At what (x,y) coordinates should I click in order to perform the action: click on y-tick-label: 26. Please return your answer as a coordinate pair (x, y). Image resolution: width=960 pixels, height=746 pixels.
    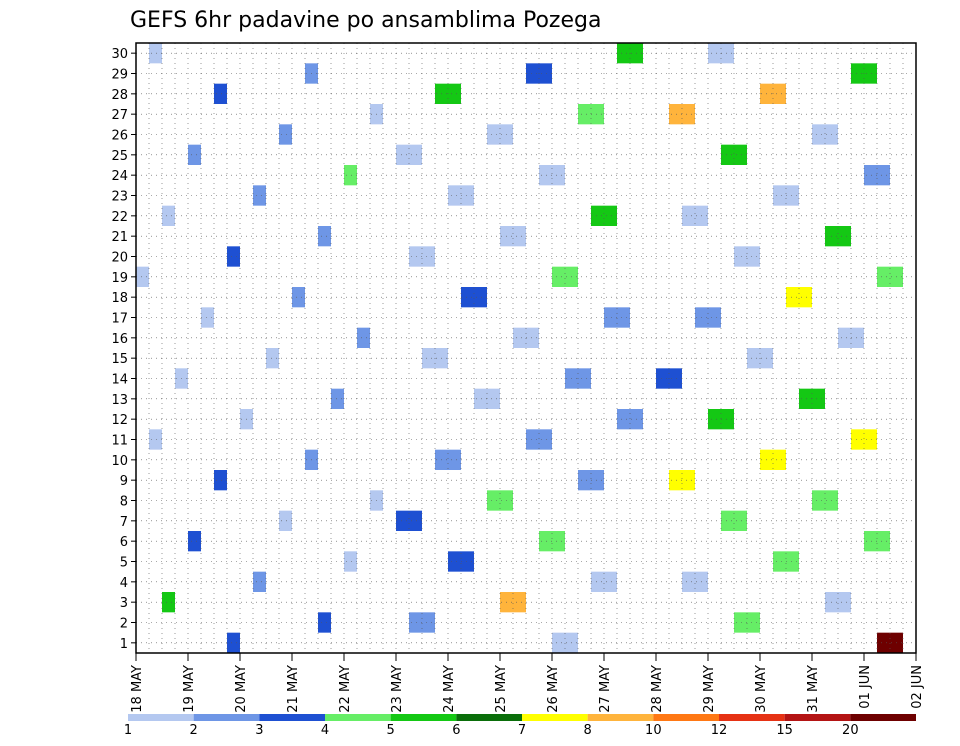
    Looking at the image, I should click on (119, 136).